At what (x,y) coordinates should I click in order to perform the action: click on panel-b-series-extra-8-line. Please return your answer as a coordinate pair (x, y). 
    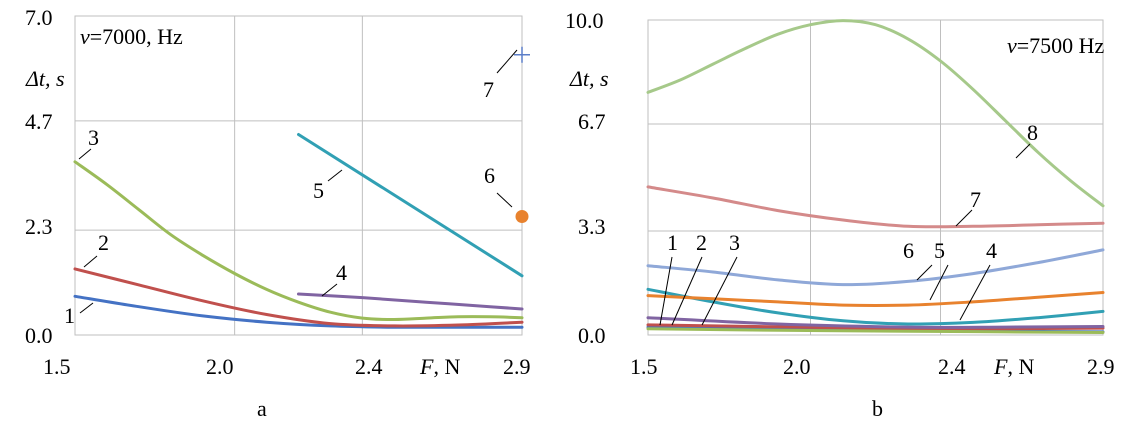
    Looking at the image, I should click on (875, 322).